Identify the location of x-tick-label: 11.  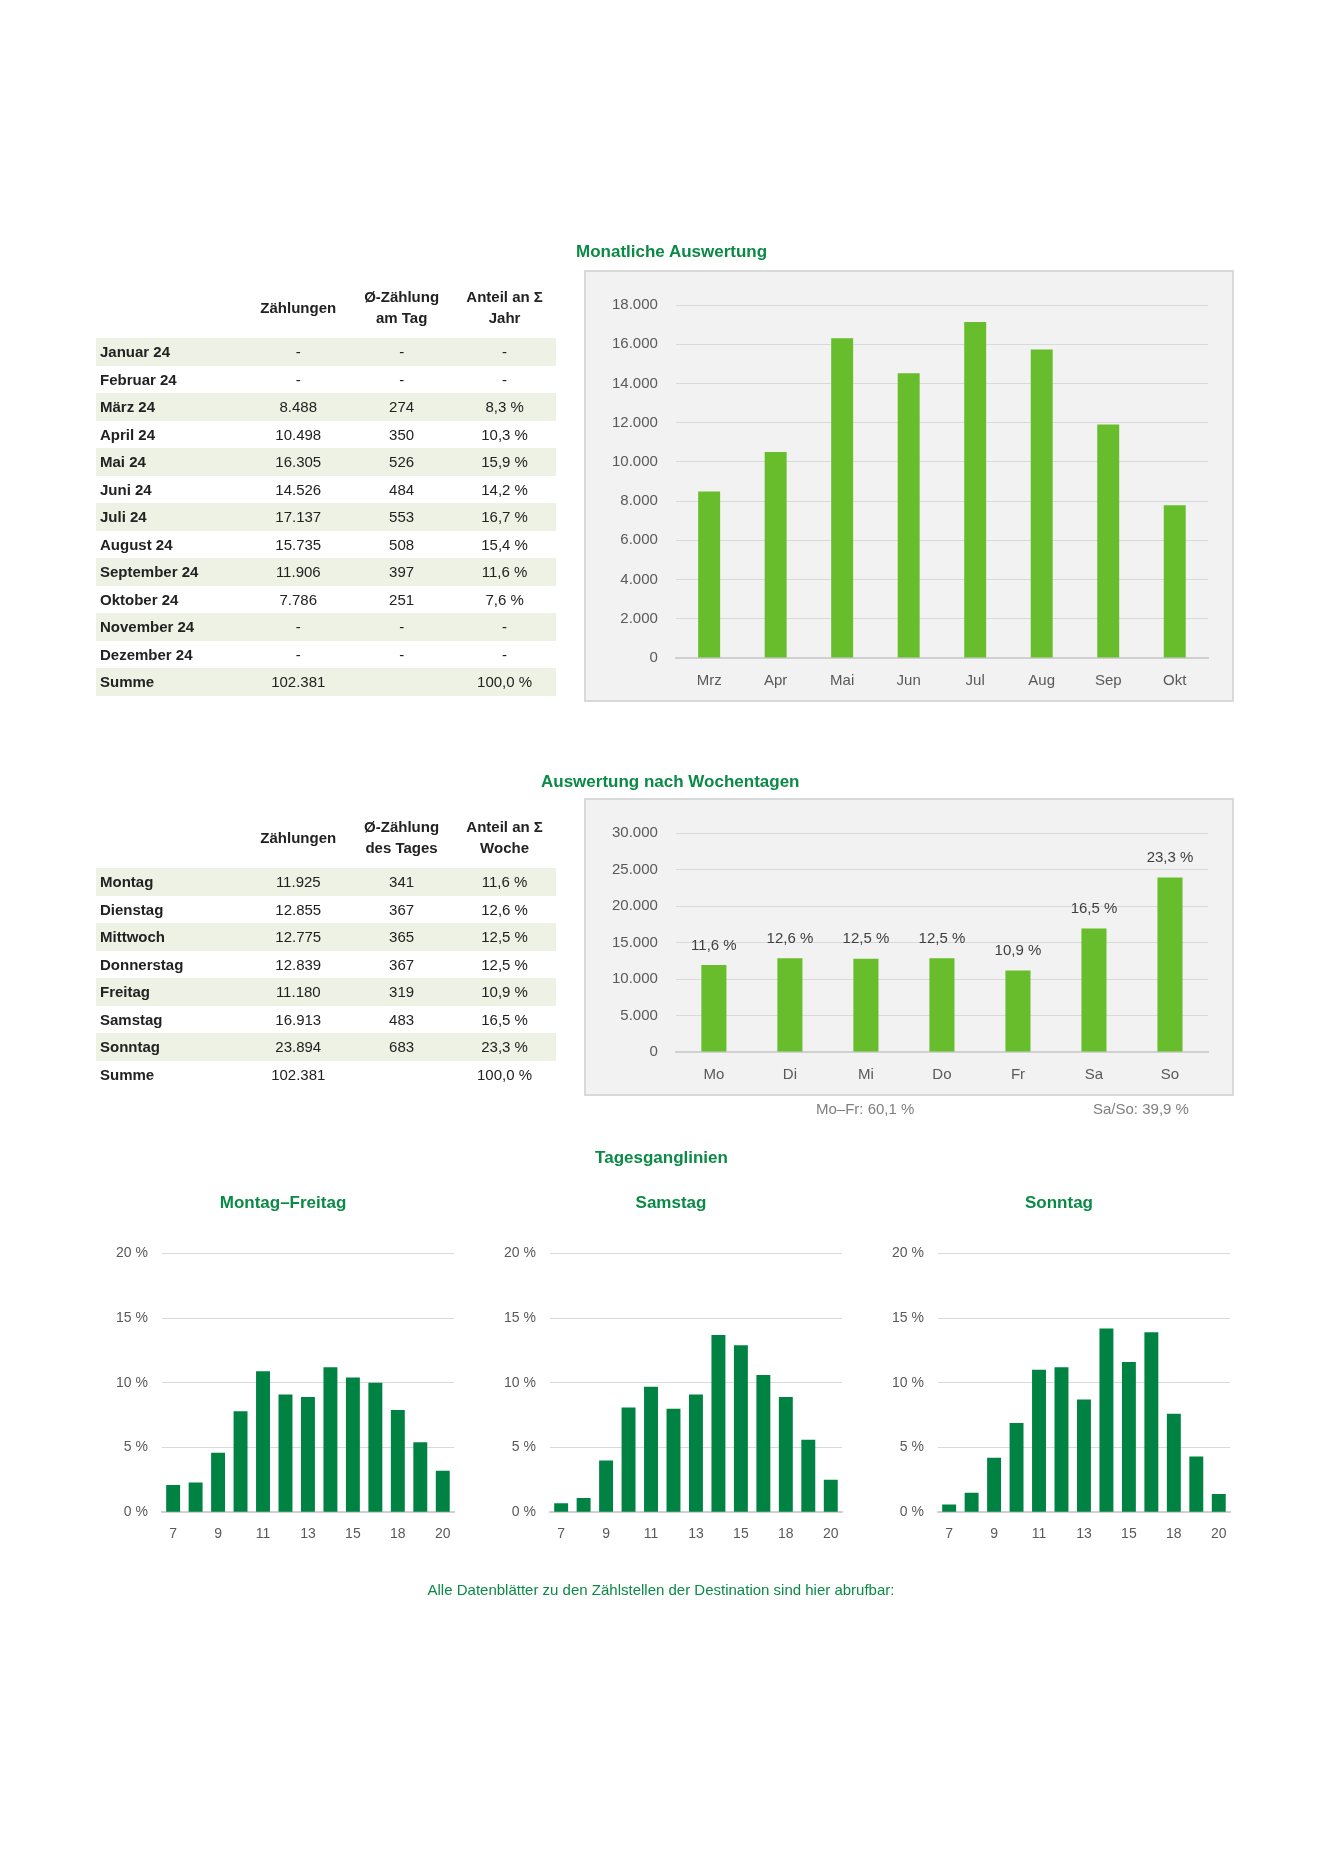
(263, 1533).